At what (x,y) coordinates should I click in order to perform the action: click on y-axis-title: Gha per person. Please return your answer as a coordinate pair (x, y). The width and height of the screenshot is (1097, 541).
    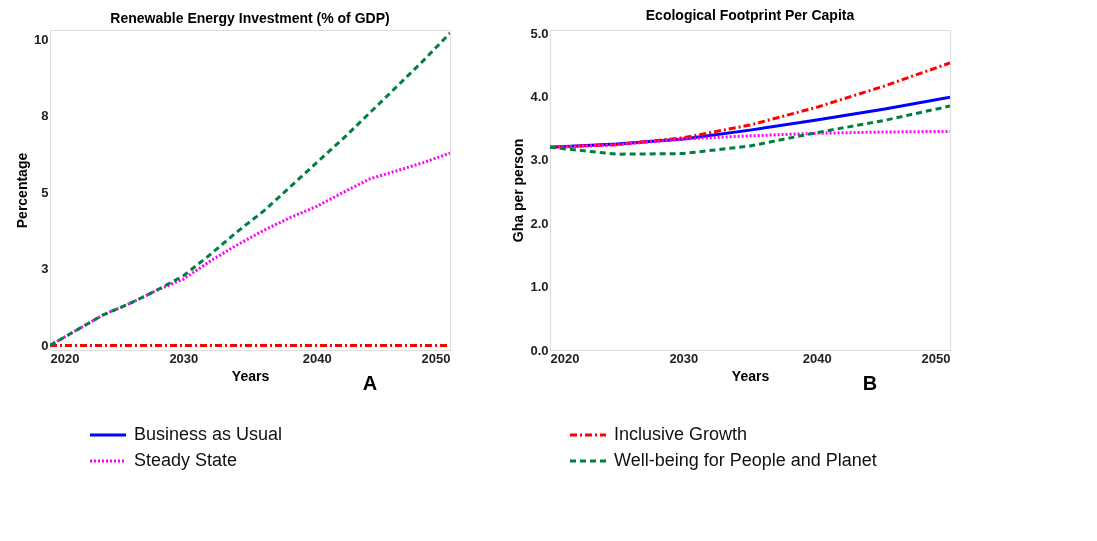
    Looking at the image, I should click on (518, 190).